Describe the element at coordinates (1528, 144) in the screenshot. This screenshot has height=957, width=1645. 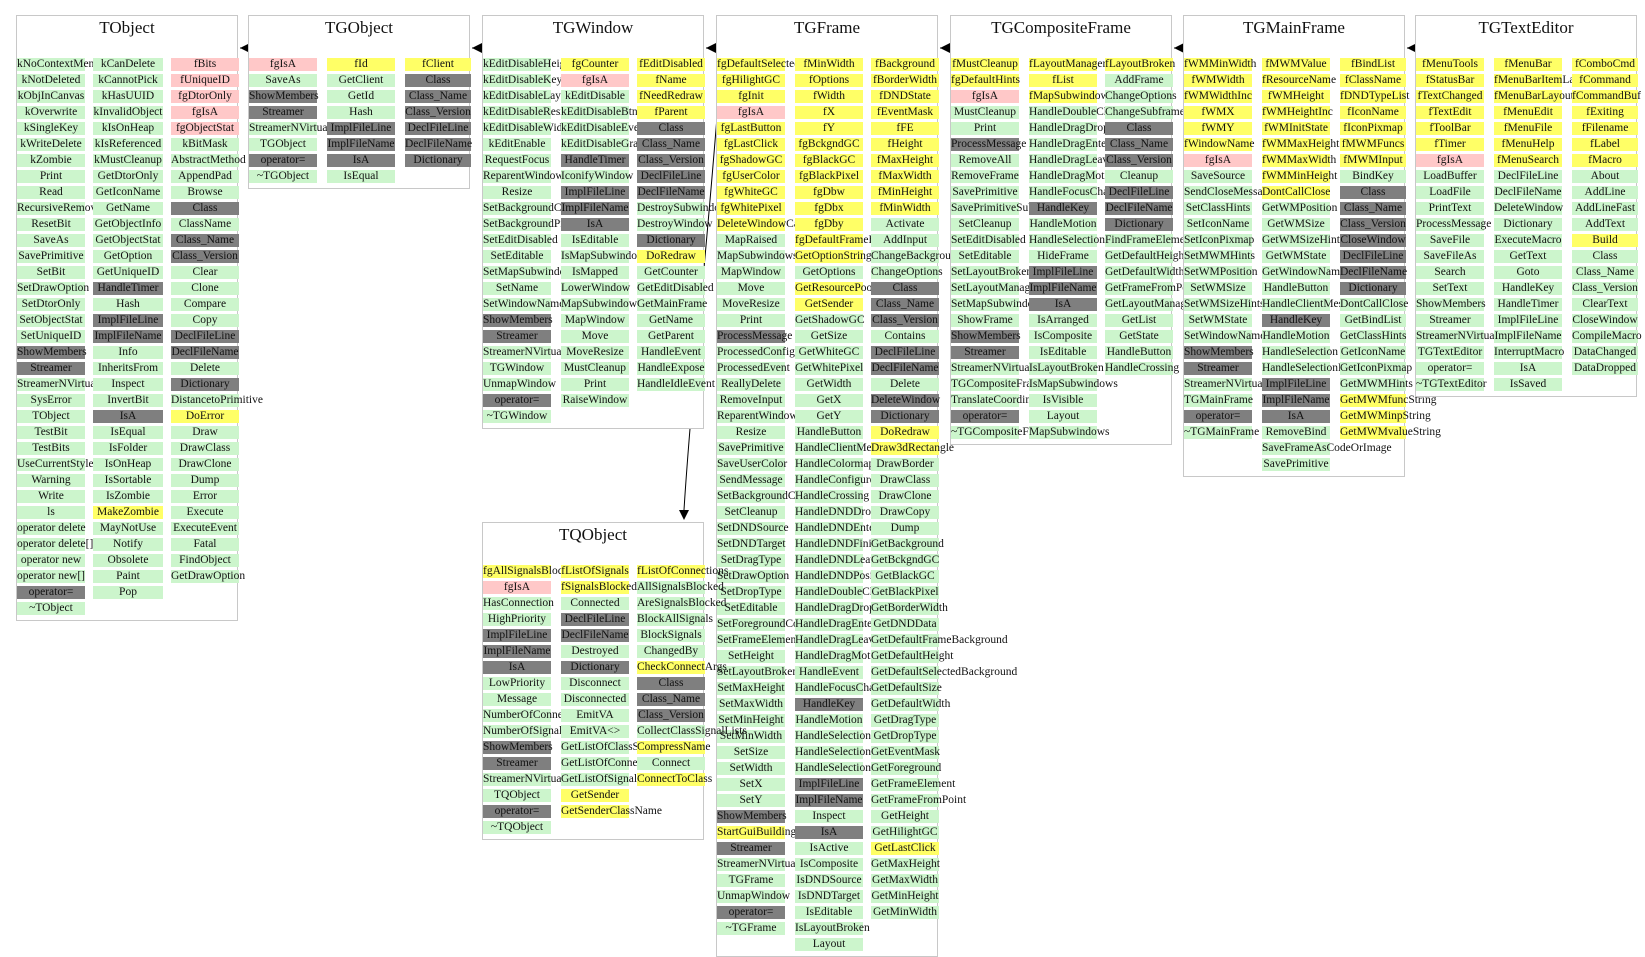
I see `member-fmenuhelp: fMenuHelp` at that location.